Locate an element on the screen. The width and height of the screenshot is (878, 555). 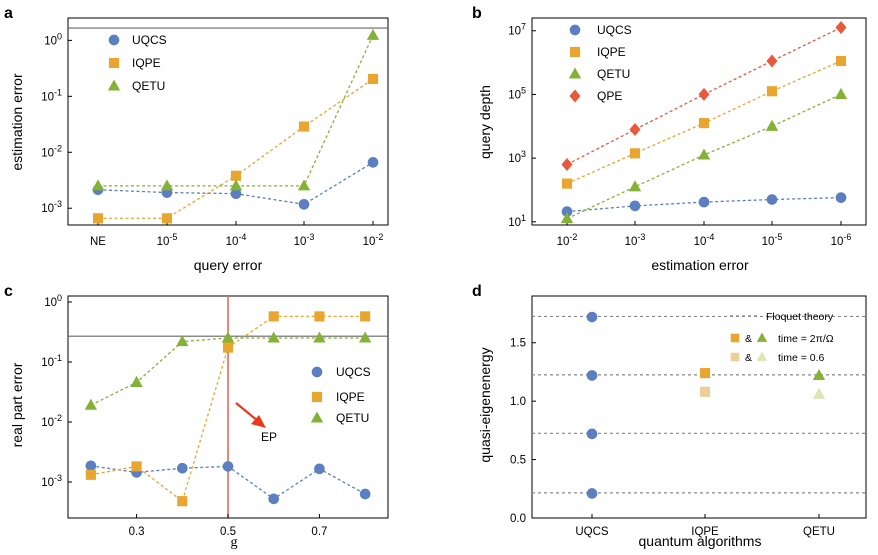
y-tick-label: 10¹ is located at coordinates (517, 221).